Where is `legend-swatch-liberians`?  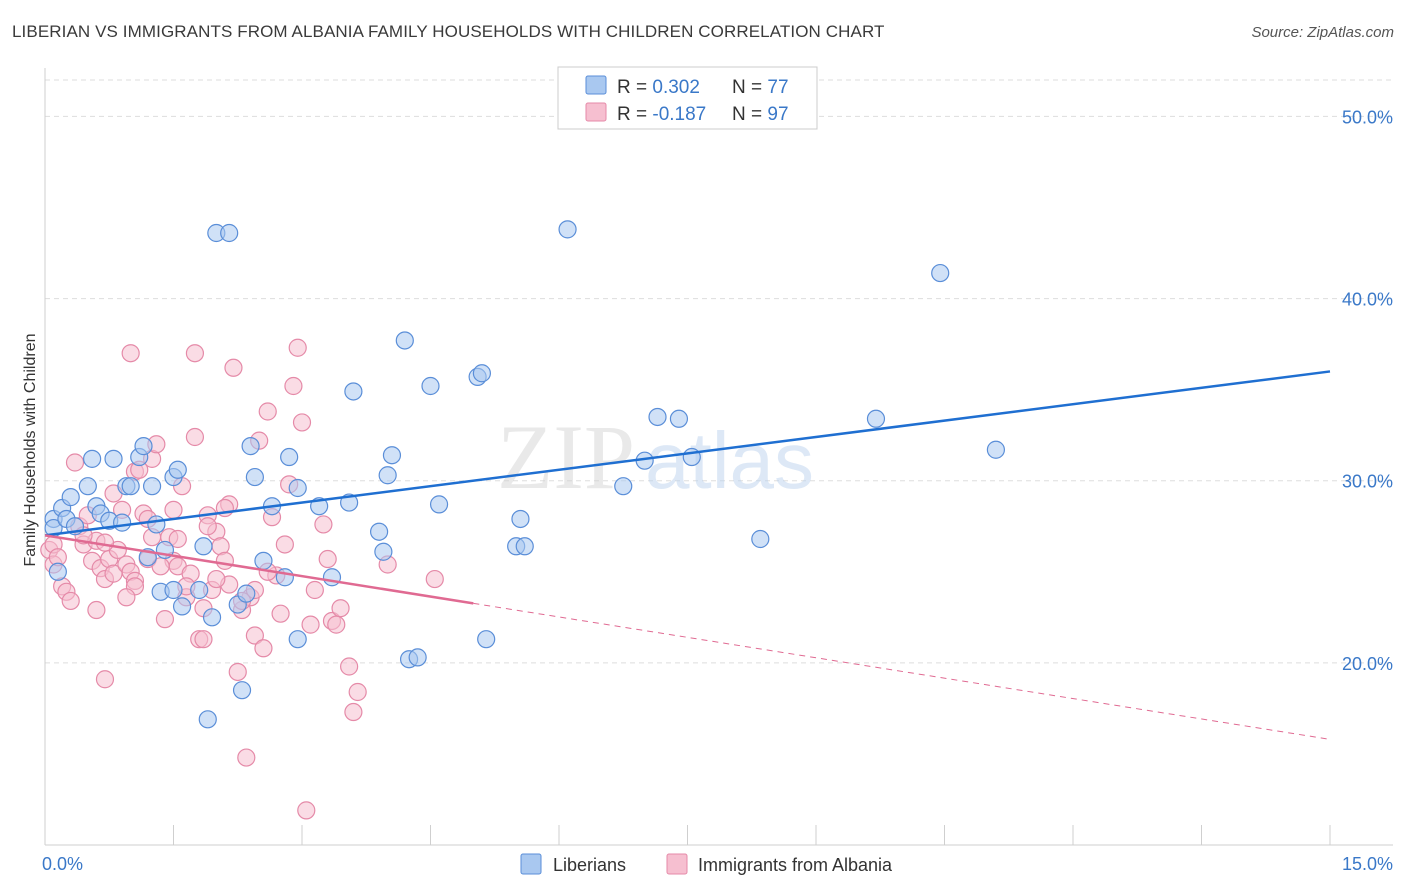
legend-swatch-liberians is located at coordinates (596, 85).